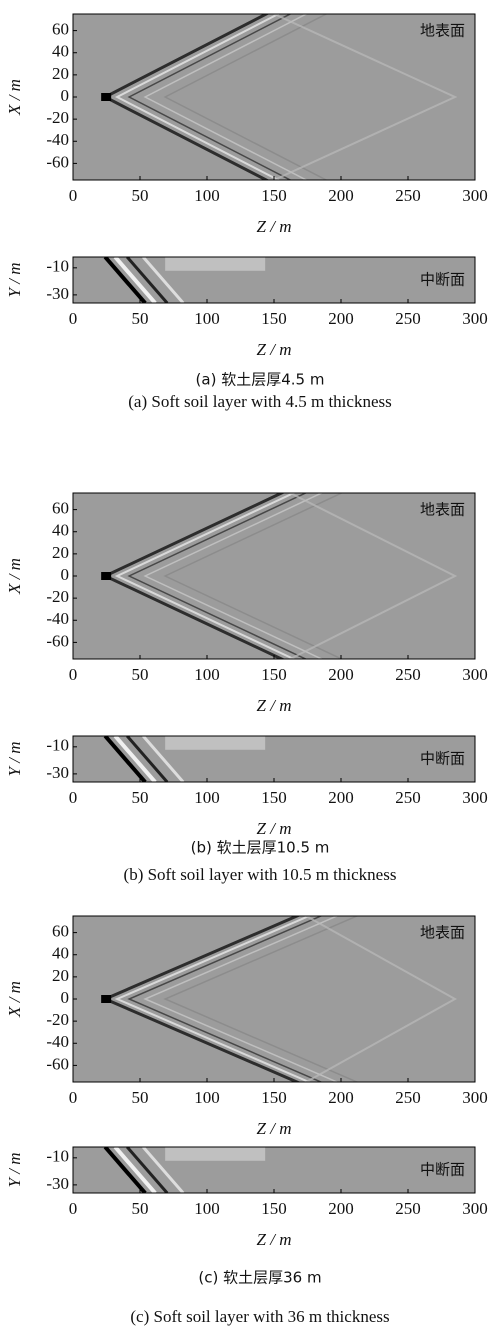  What do you see at coordinates (259, 1316) in the screenshot?
I see `caption-en: (c) Soft soil layer with 36 m thickness` at bounding box center [259, 1316].